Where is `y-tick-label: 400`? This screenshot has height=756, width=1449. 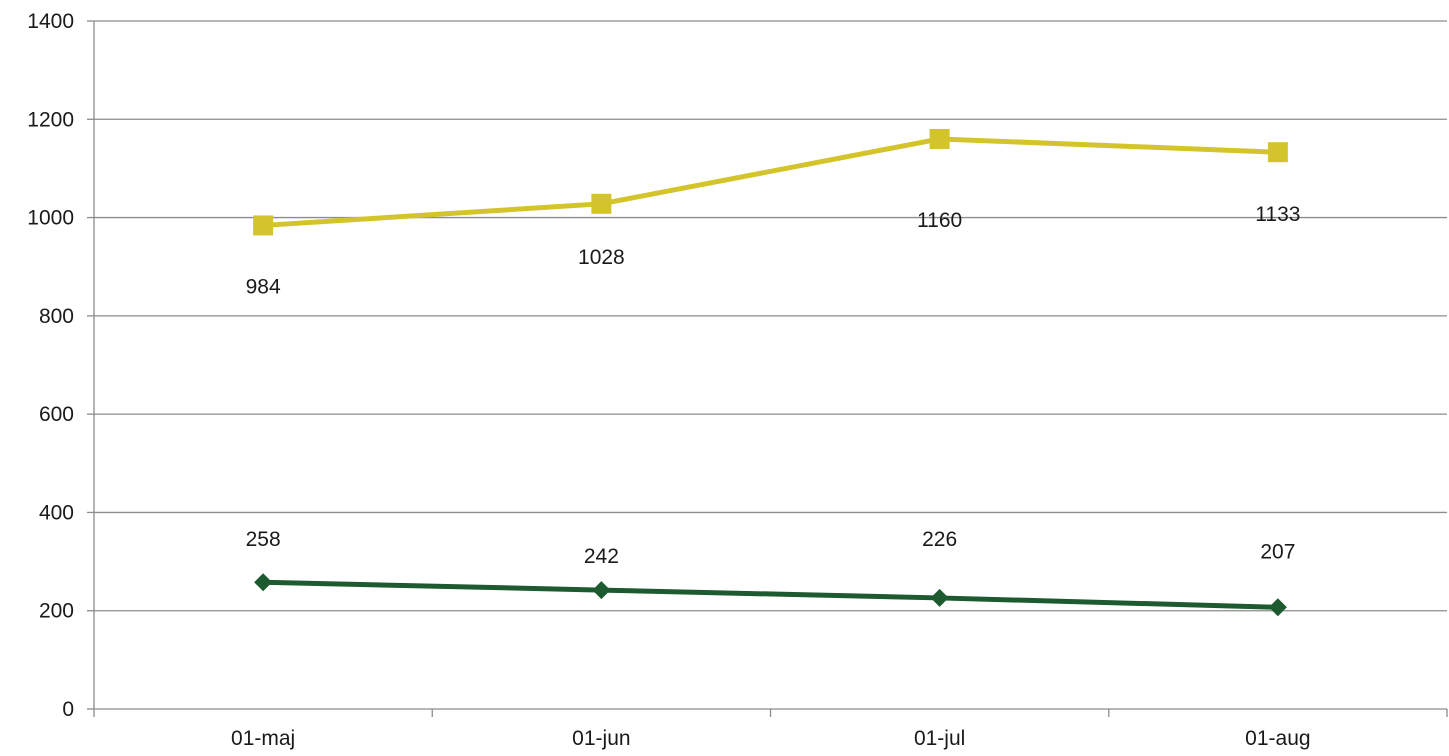
y-tick-label: 400 is located at coordinates (56, 512).